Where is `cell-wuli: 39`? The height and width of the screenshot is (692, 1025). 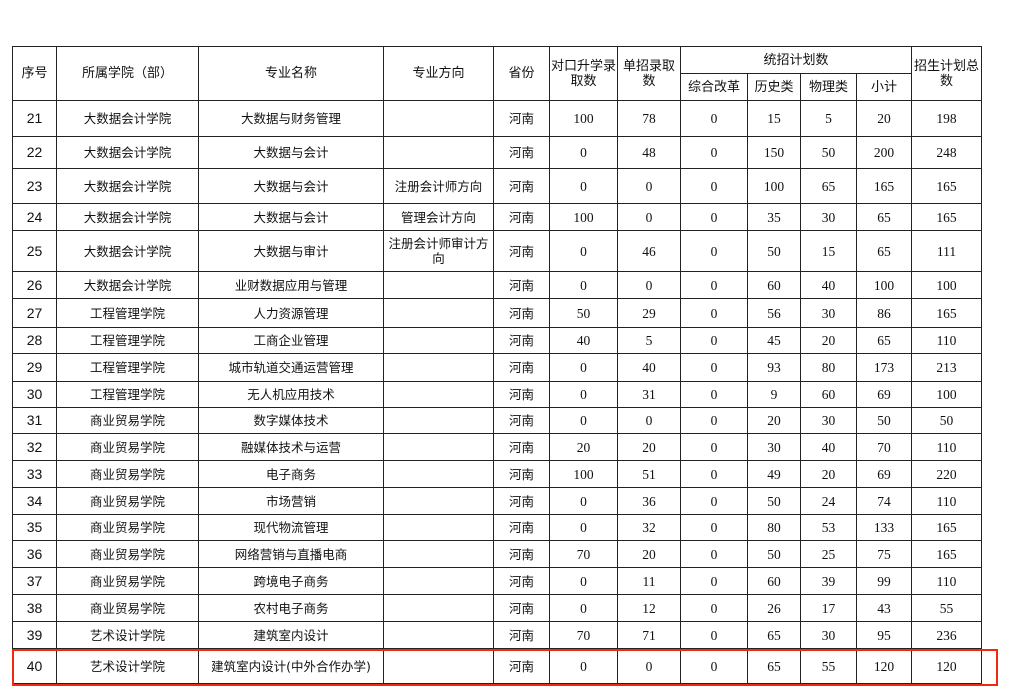 cell-wuli: 39 is located at coordinates (828, 581).